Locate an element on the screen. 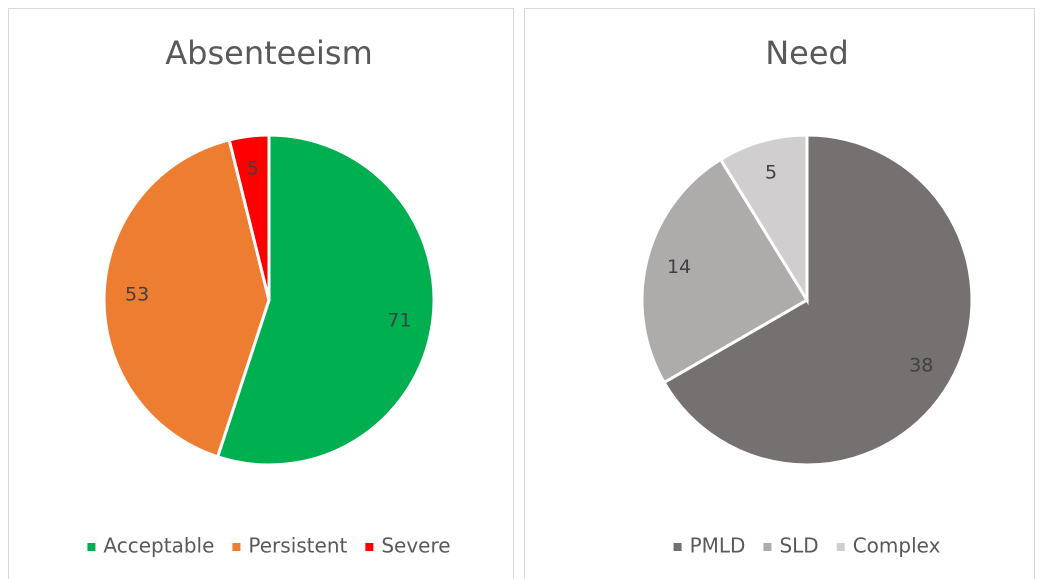 The width and height of the screenshot is (1044, 579). legend-label: Complex is located at coordinates (897, 546).